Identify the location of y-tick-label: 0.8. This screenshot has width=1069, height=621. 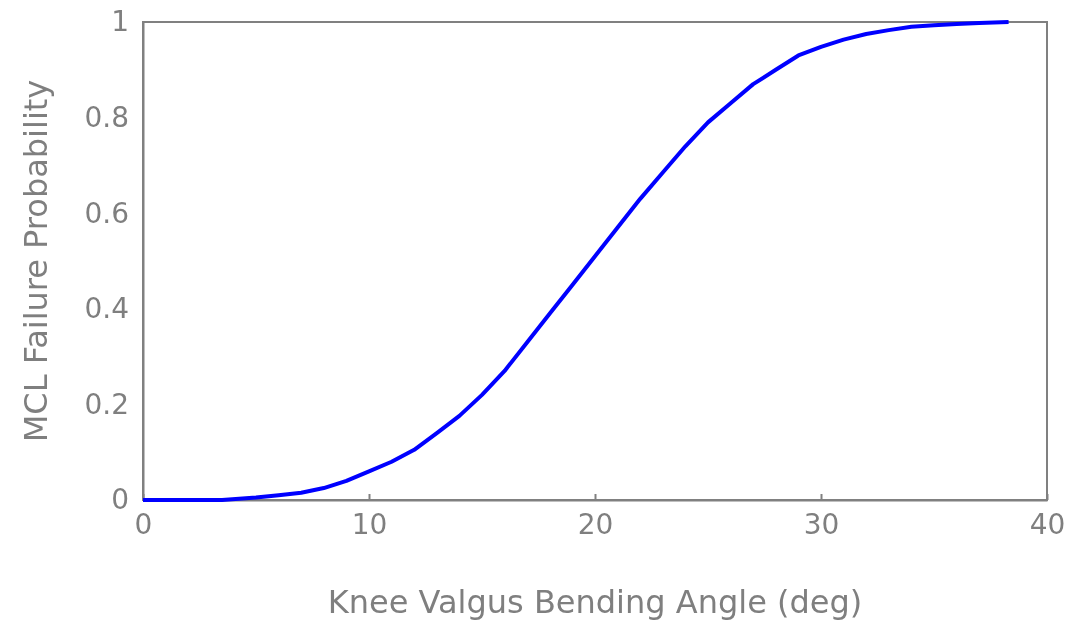
(106, 118).